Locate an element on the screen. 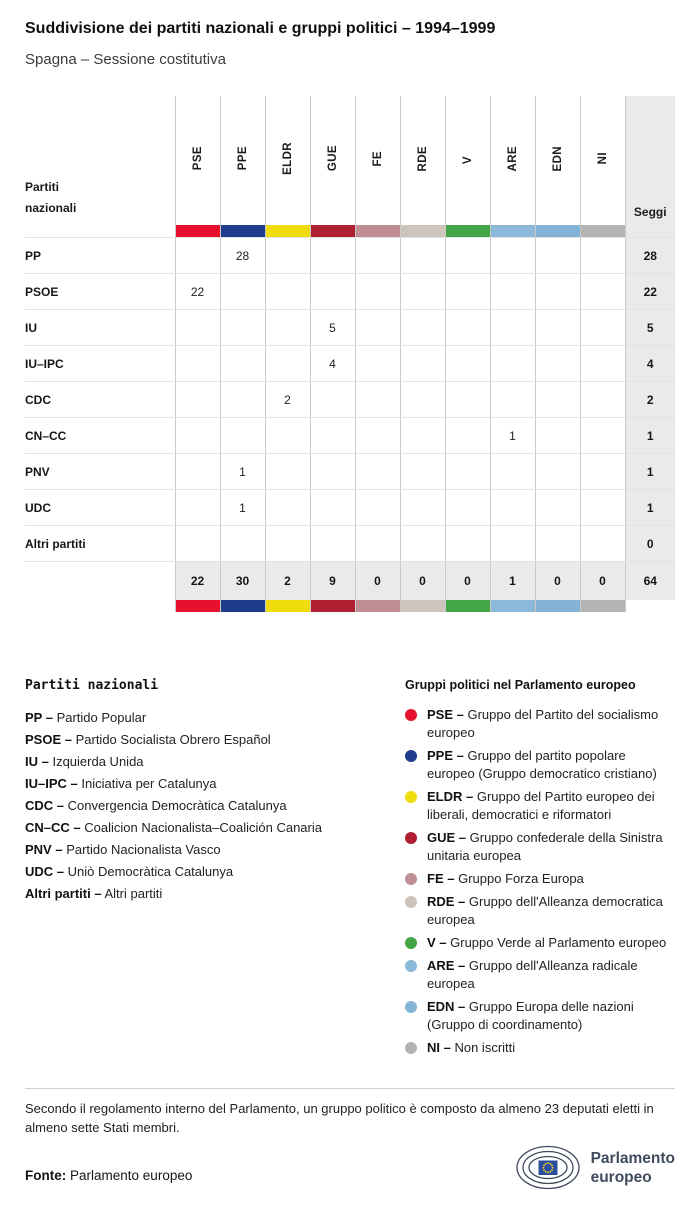 The height and width of the screenshot is (1205, 700). seats-cell: 1 is located at coordinates (649, 435).